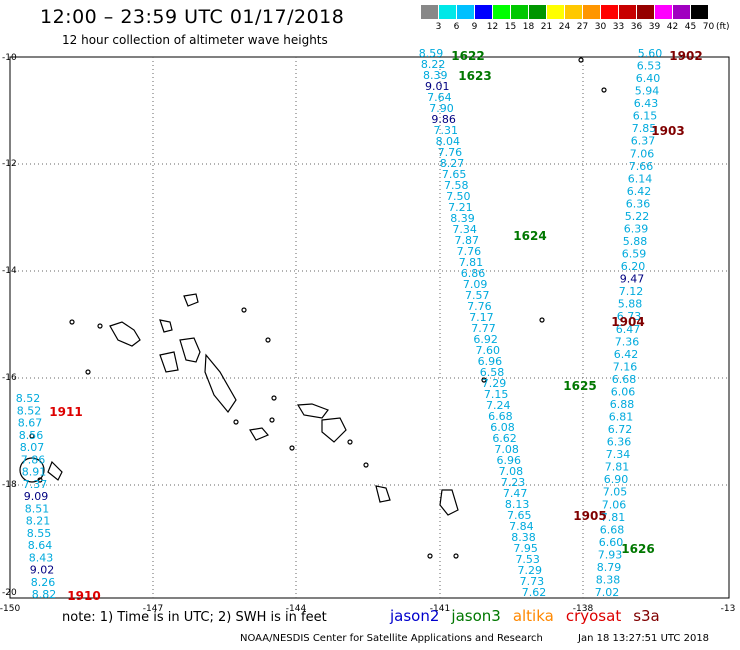 The height and width of the screenshot is (650, 740). Describe the element at coordinates (506, 449) in the screenshot. I see `wave-height-value: 7.08` at that location.